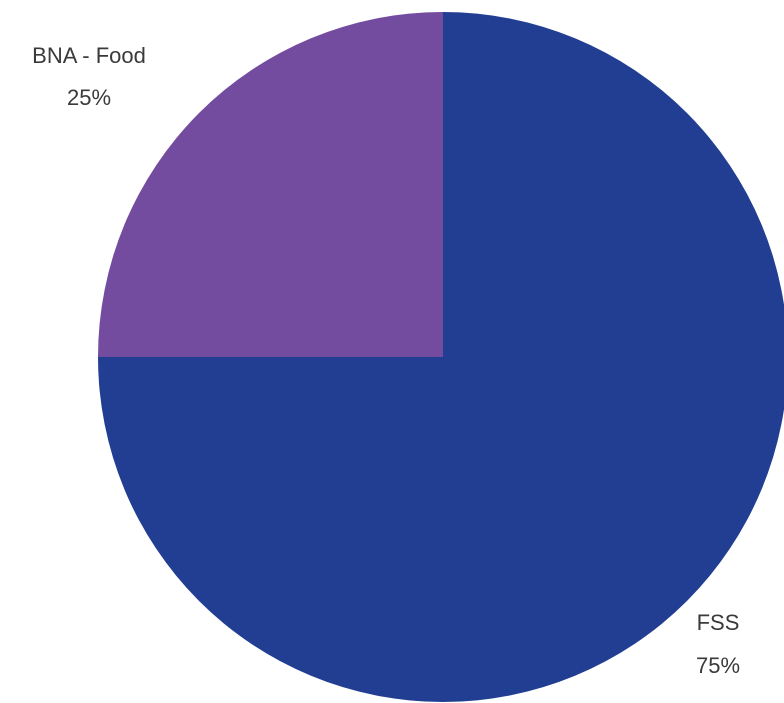 The height and width of the screenshot is (703, 784). Describe the element at coordinates (89, 55) in the screenshot. I see `slice-label-name: BNA - Food` at that location.